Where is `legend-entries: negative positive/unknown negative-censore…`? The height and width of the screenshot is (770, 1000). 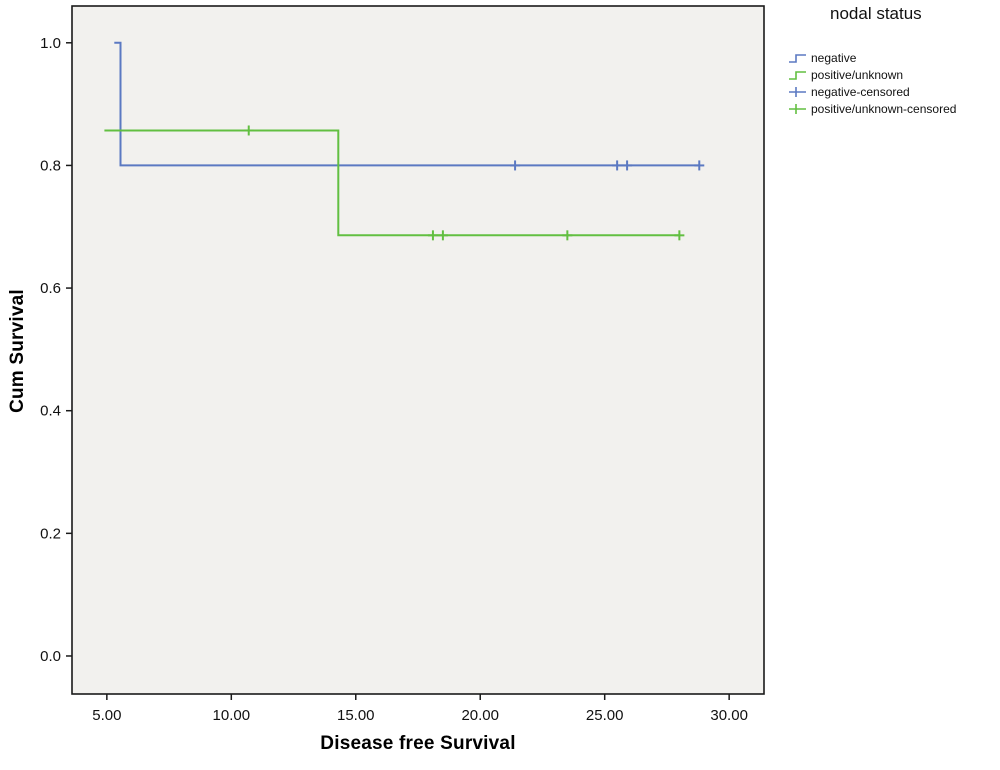
legend-entries: negative positive/unknown negative-censore… is located at coordinates (893, 83).